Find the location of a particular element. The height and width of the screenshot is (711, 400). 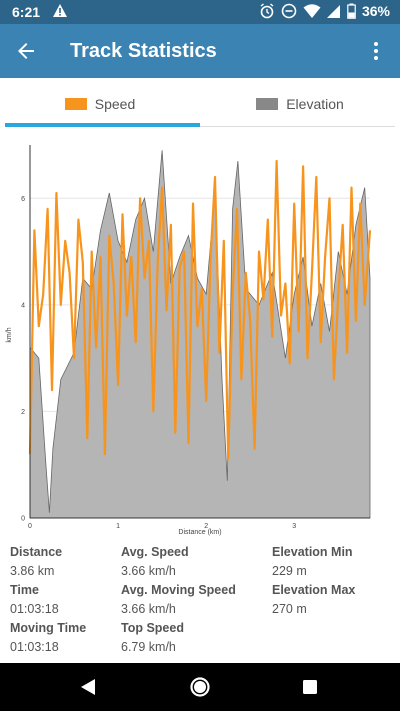

recents-square-icon is located at coordinates (310, 687).